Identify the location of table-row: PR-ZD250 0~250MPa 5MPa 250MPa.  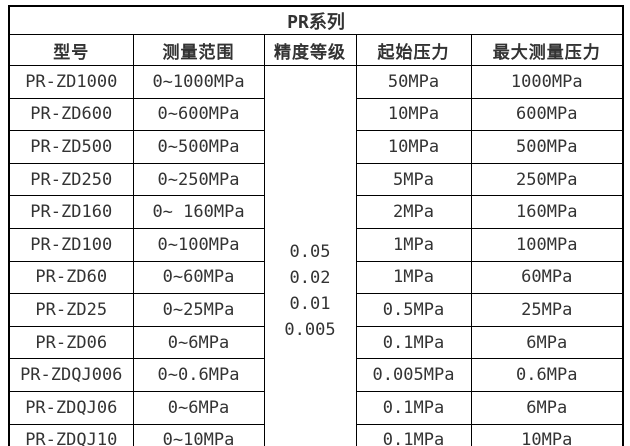
(316, 179).